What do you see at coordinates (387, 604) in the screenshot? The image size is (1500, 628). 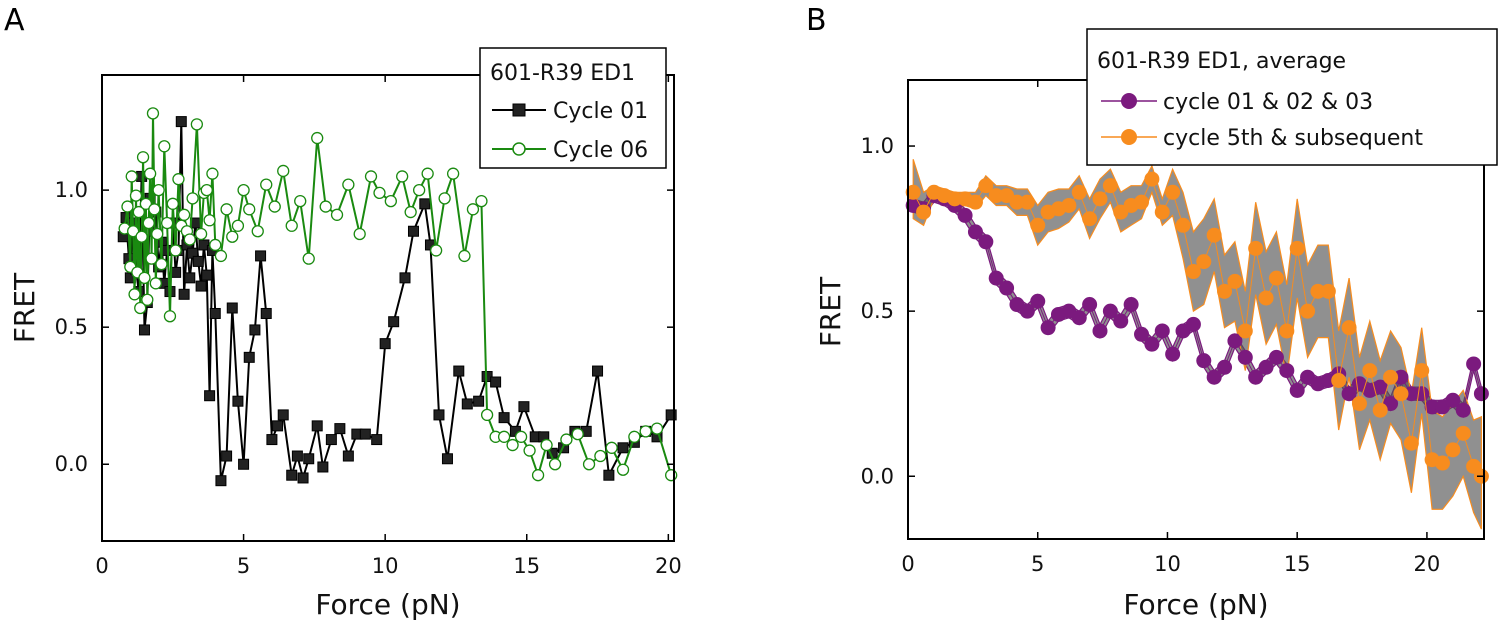 I see `panel-a-x-axis-title: Force (pN)` at bounding box center [387, 604].